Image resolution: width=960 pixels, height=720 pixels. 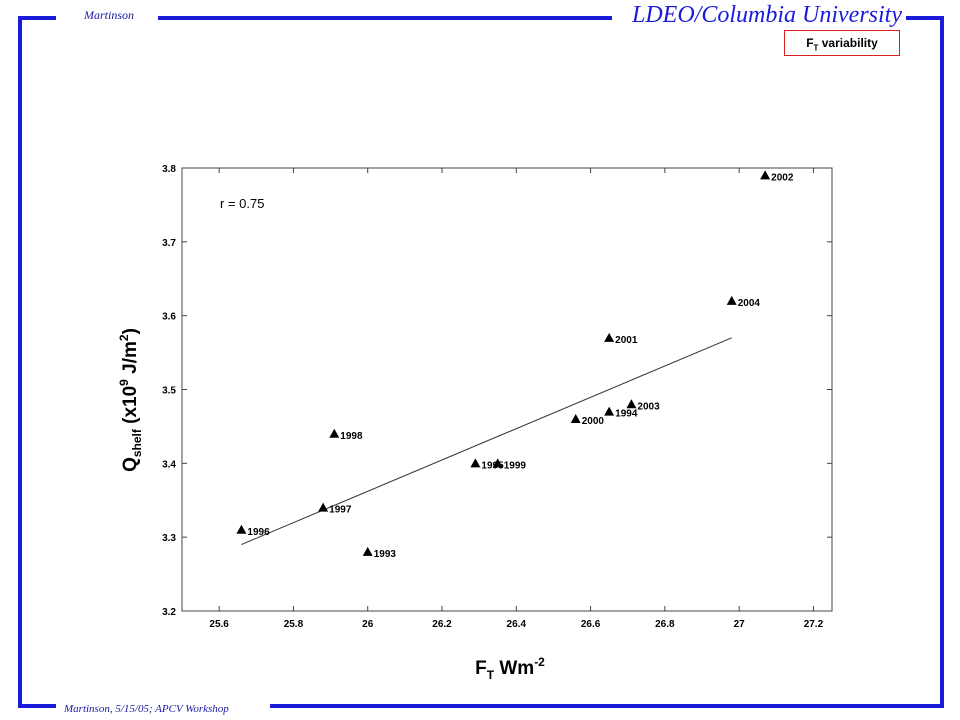 I want to click on institution-title: LDEO/Columbia University, so click(x=767, y=15).